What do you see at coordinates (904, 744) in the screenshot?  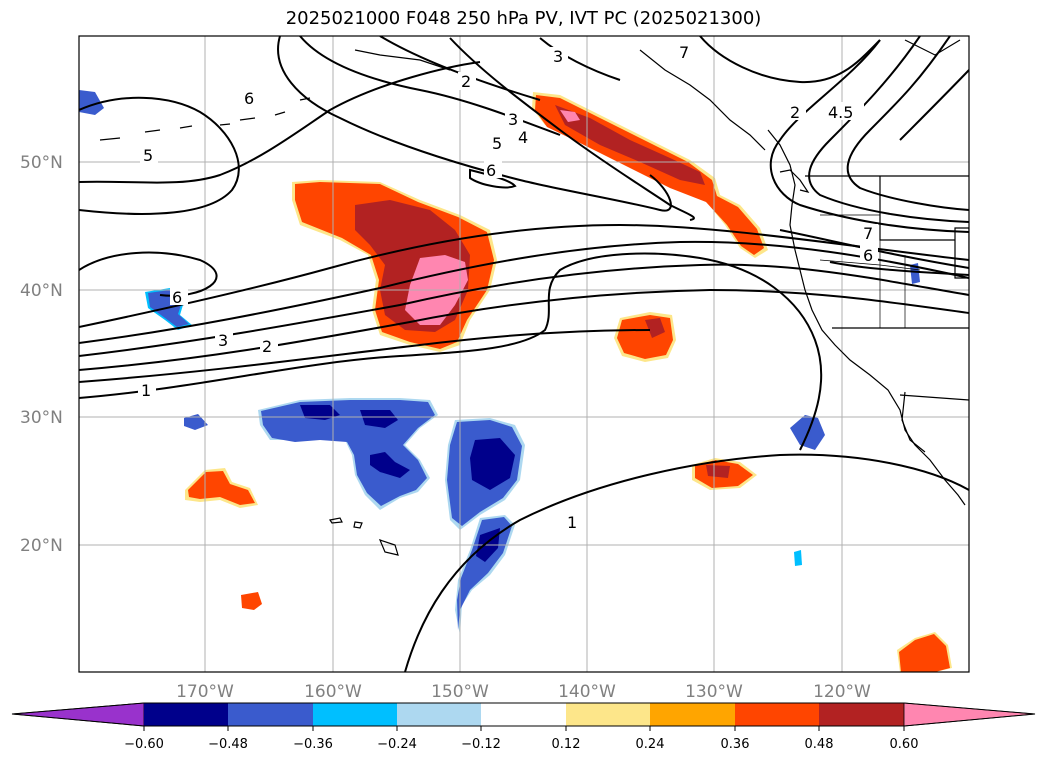 I see `colorbar-tick-label: 0.60` at bounding box center [904, 744].